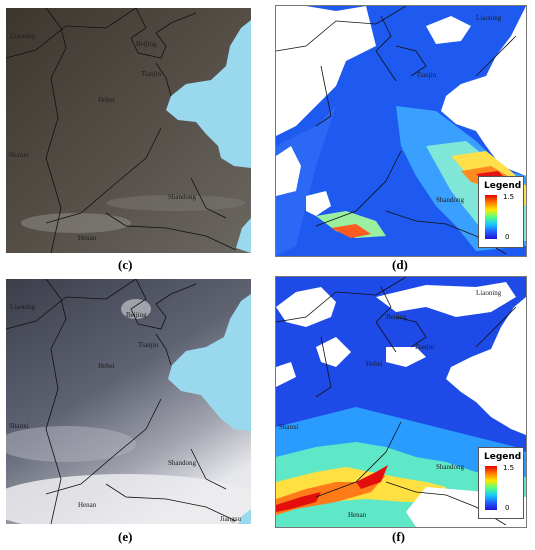  What do you see at coordinates (230, 519) in the screenshot?
I see `place-jiangsu: Jiangsu` at bounding box center [230, 519].